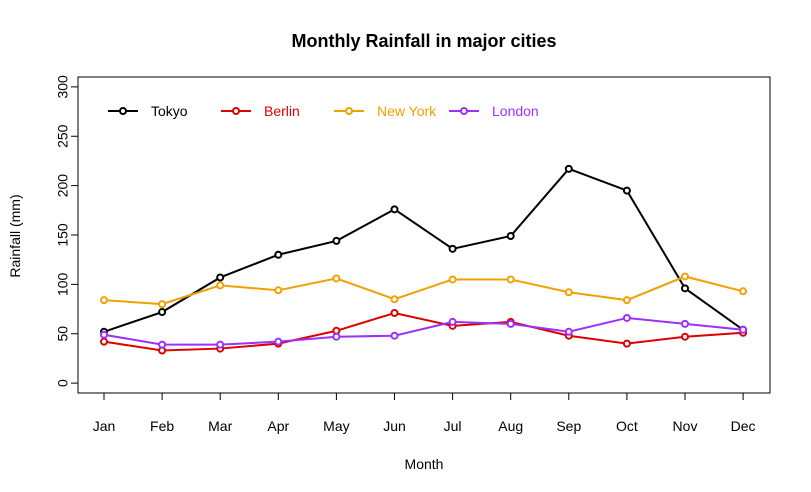 The height and width of the screenshot is (492, 811). What do you see at coordinates (63, 186) in the screenshot?
I see `y-tick-label: 200` at bounding box center [63, 186].